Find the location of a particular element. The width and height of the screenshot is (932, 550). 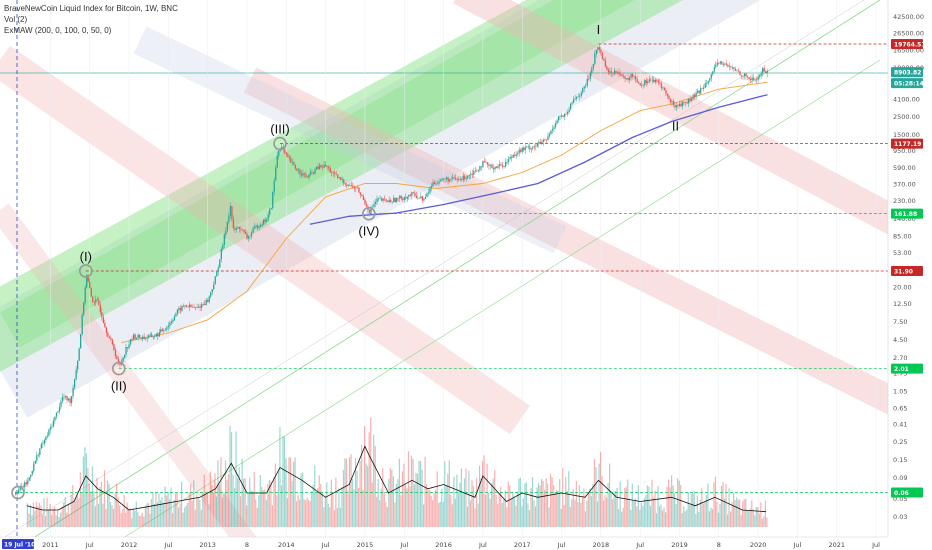

time-tick-label: Jul is located at coordinates (167, 545).